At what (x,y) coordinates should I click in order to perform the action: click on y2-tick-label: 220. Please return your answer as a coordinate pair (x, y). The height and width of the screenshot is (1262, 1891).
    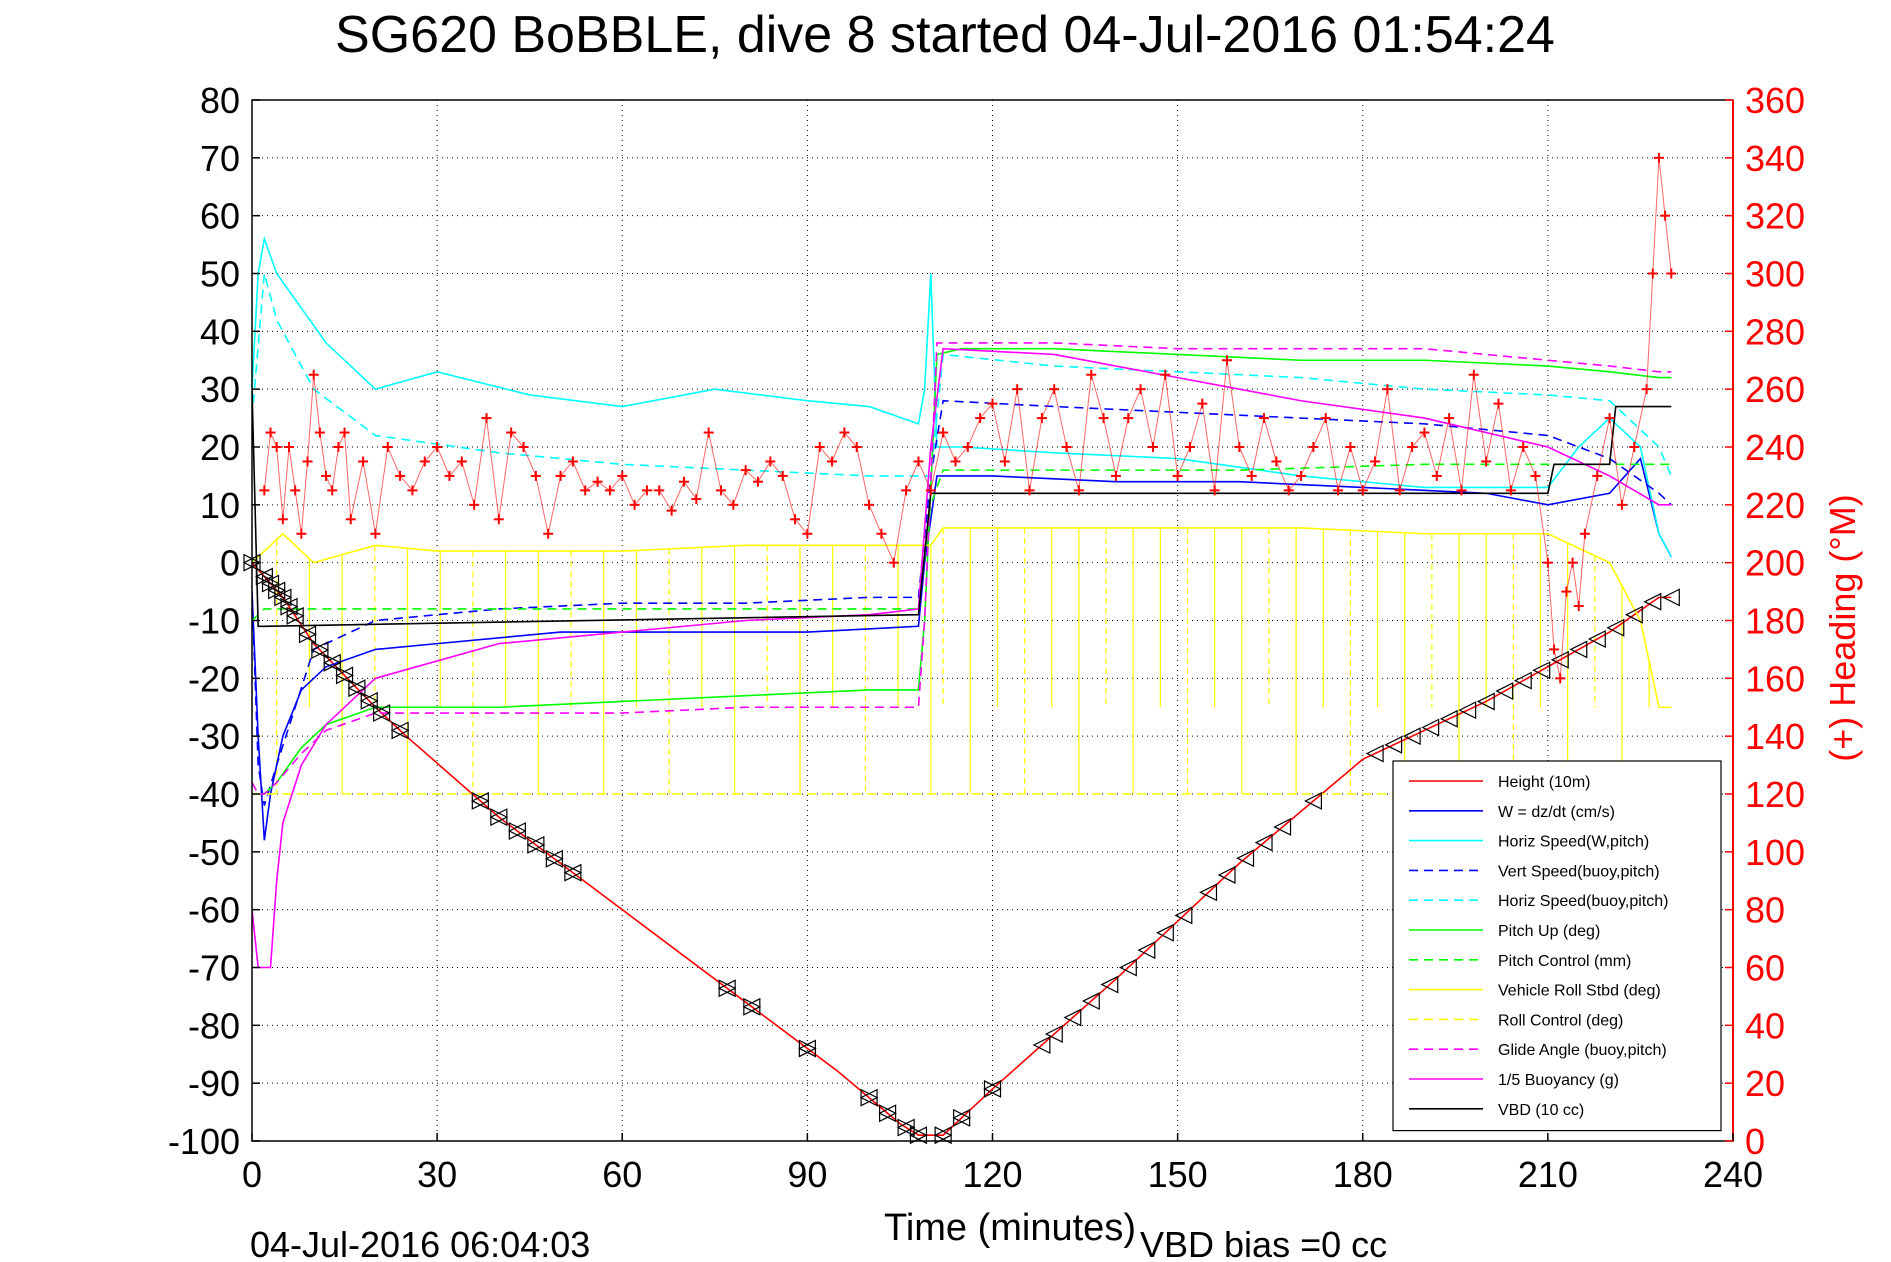
    Looking at the image, I should click on (1775, 505).